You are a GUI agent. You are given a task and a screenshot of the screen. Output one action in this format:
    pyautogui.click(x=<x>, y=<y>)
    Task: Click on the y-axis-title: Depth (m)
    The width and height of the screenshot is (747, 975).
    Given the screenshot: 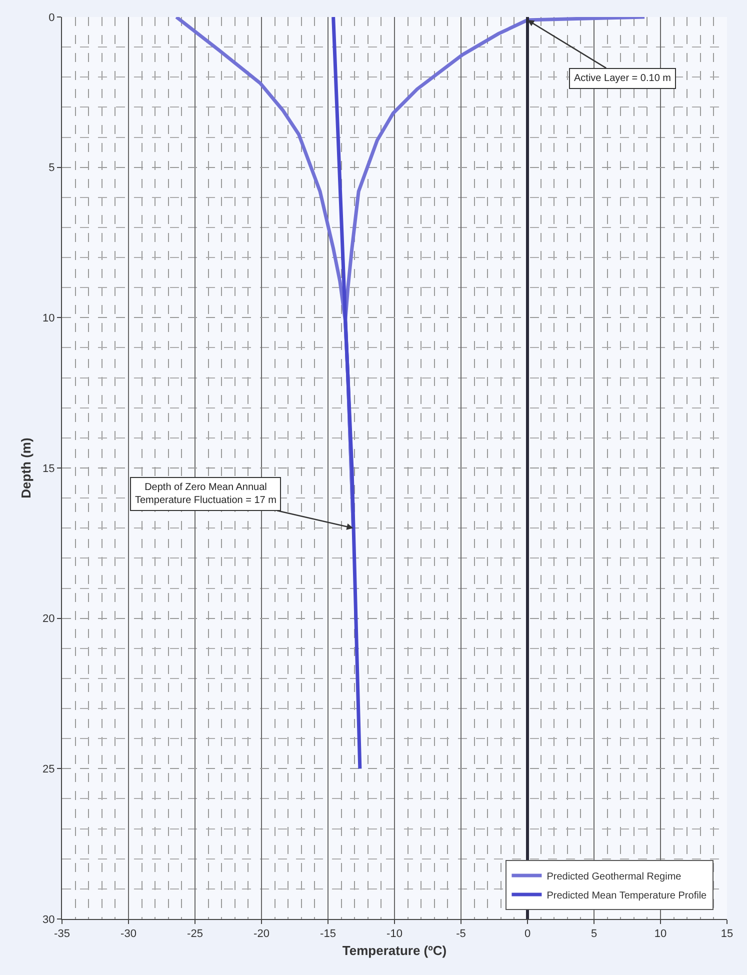 What is the action you would take?
    pyautogui.click(x=26, y=468)
    